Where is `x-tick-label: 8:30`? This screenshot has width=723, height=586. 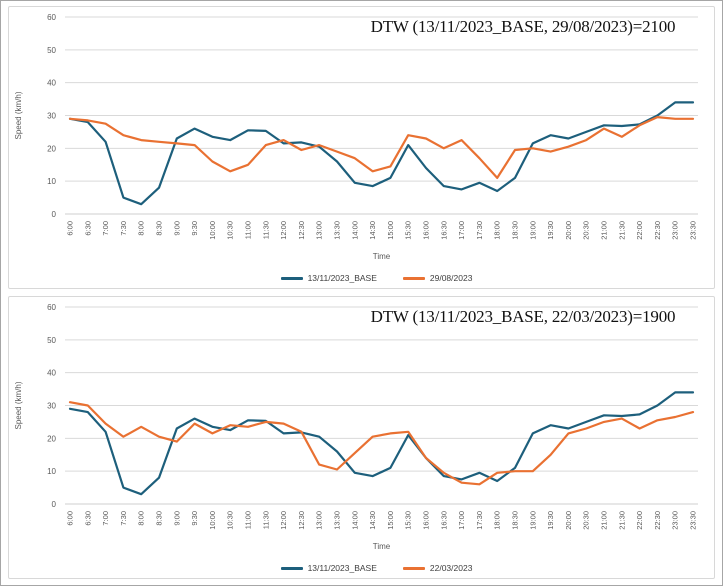
x-tick-label: 8:30 is located at coordinates (159, 228).